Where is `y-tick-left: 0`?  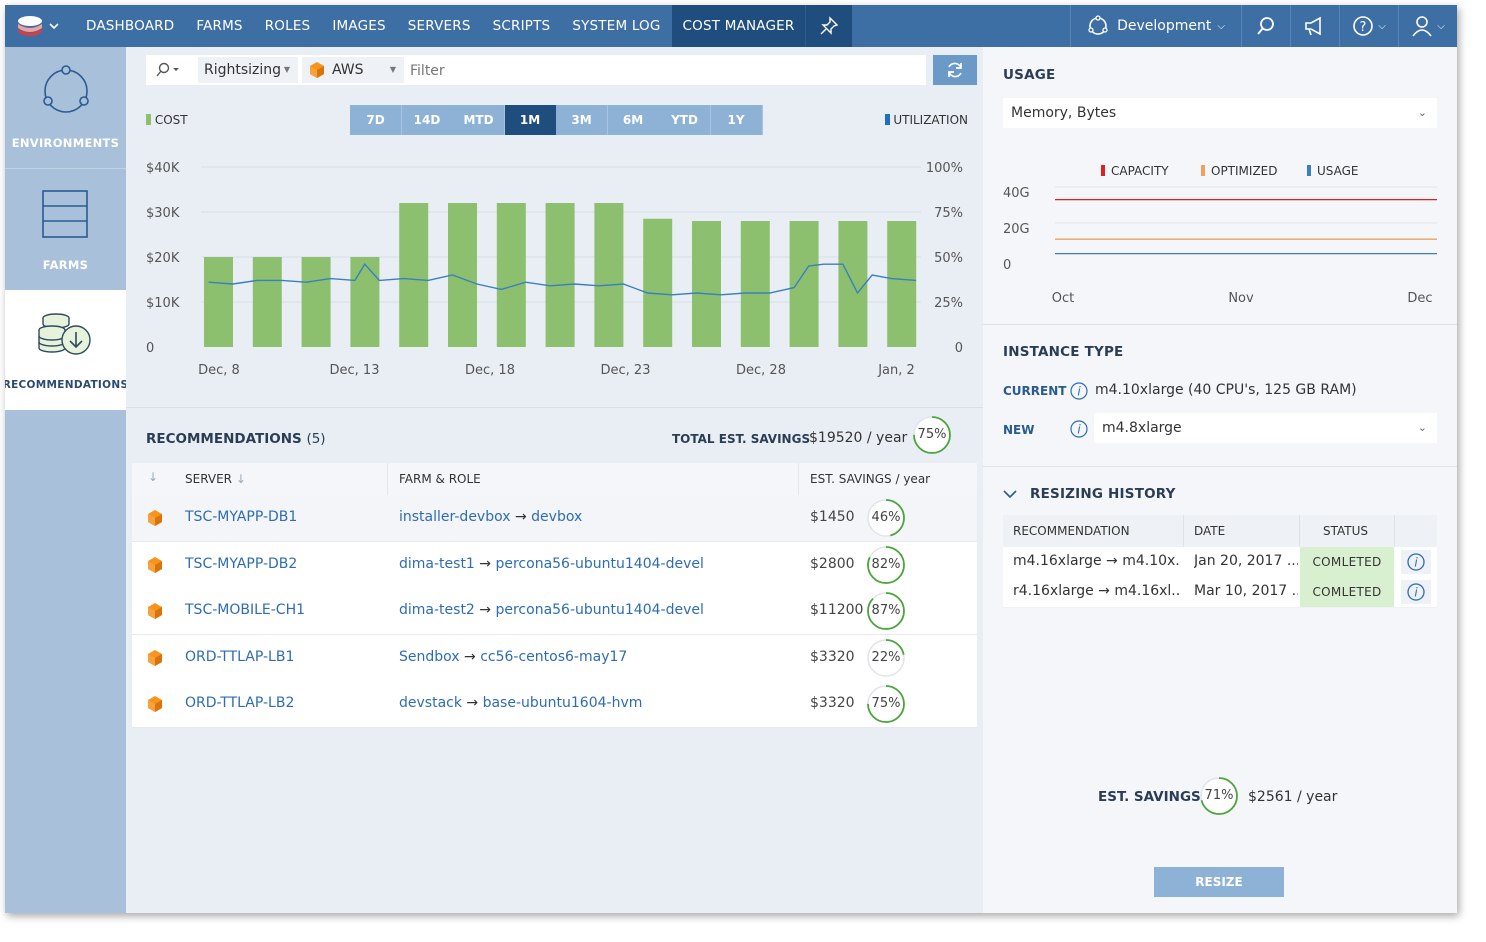
y-tick-left: 0 is located at coordinates (150, 348).